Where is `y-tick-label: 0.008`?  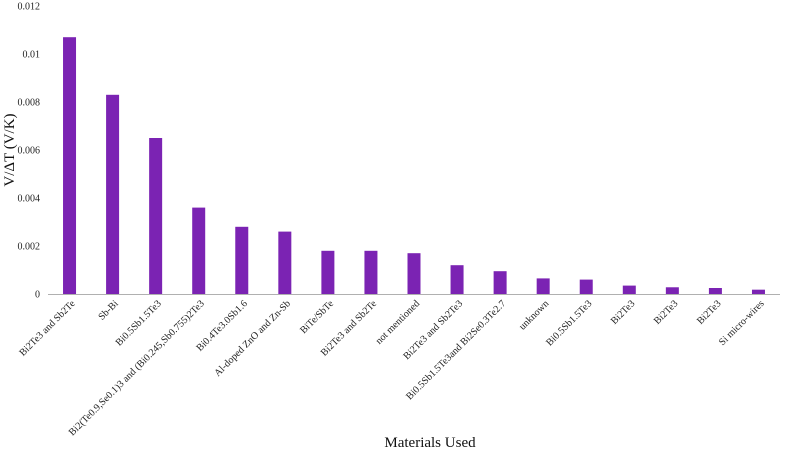 y-tick-label: 0.008 is located at coordinates (29, 103).